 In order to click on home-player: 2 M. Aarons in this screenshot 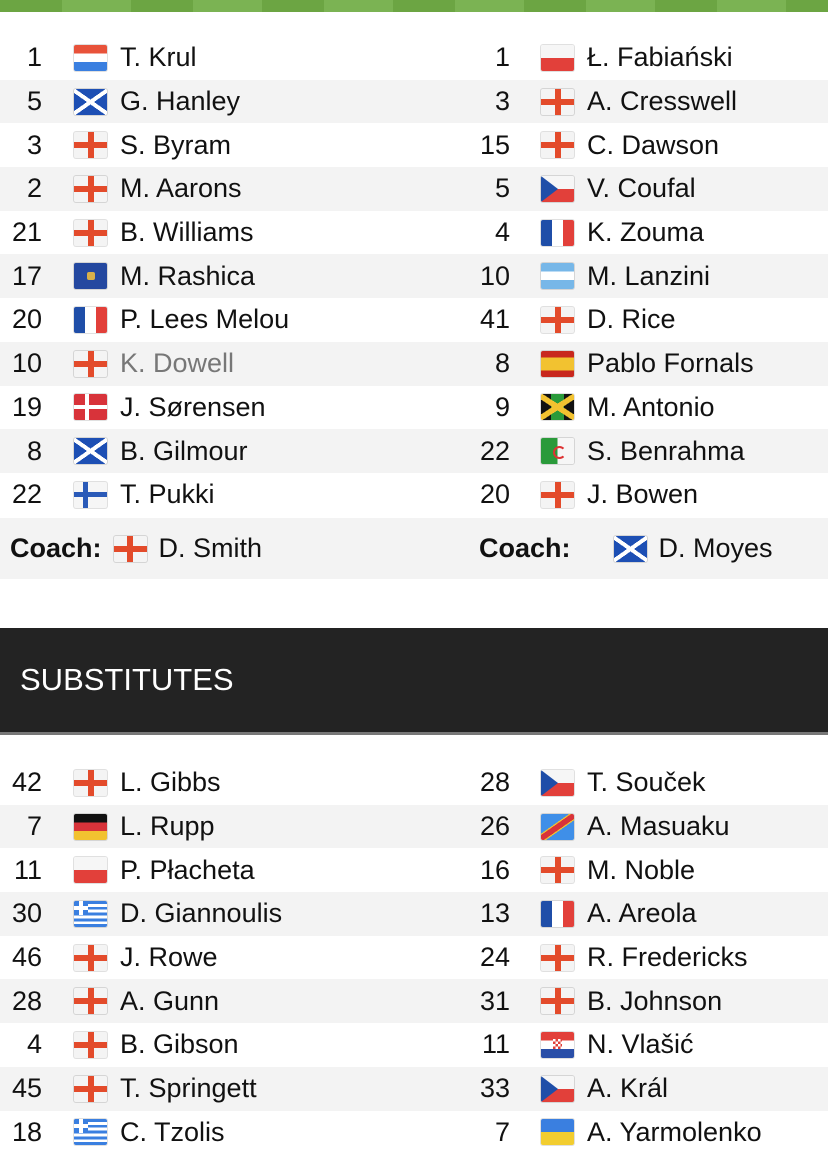, I will do `click(232, 189)`.